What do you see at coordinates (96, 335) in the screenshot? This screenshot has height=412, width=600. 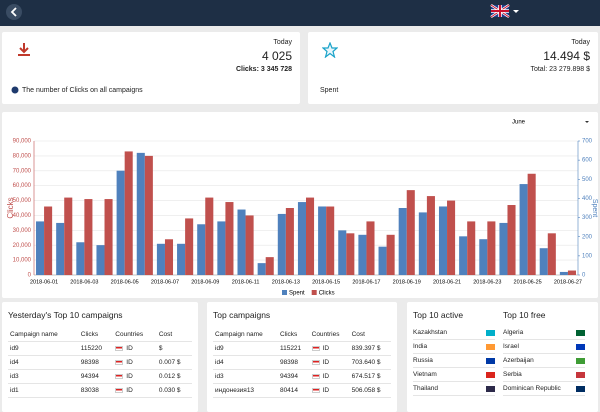 I see `column-header: Clicks` at bounding box center [96, 335].